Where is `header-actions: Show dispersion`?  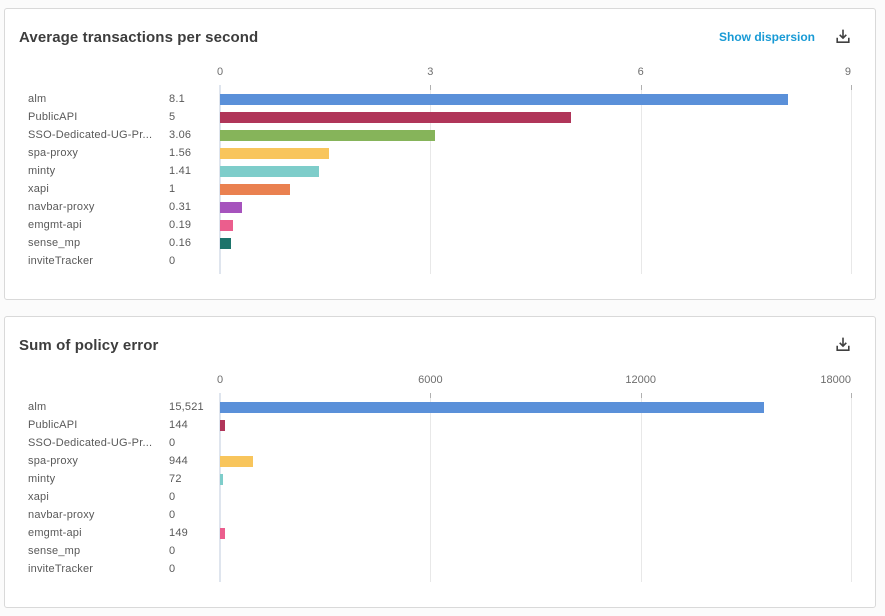
header-actions: Show dispersion is located at coordinates (786, 37).